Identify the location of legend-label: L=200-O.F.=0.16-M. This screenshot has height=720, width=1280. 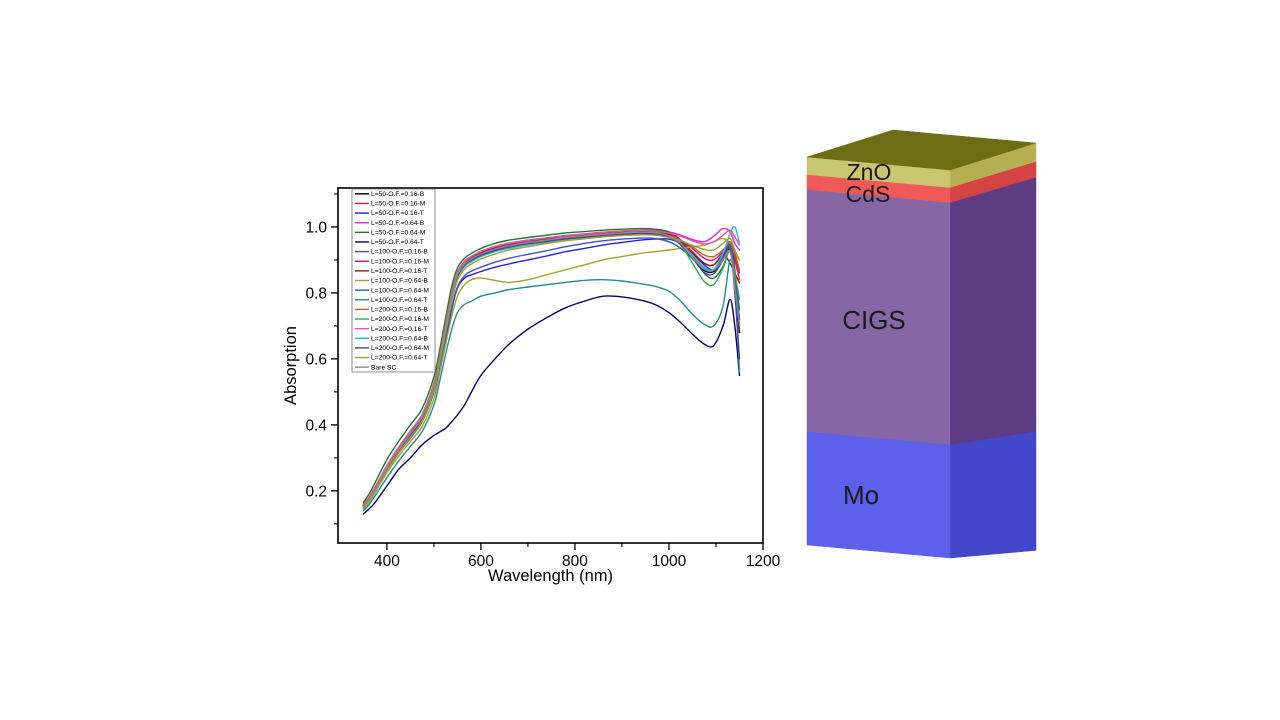
(400, 319).